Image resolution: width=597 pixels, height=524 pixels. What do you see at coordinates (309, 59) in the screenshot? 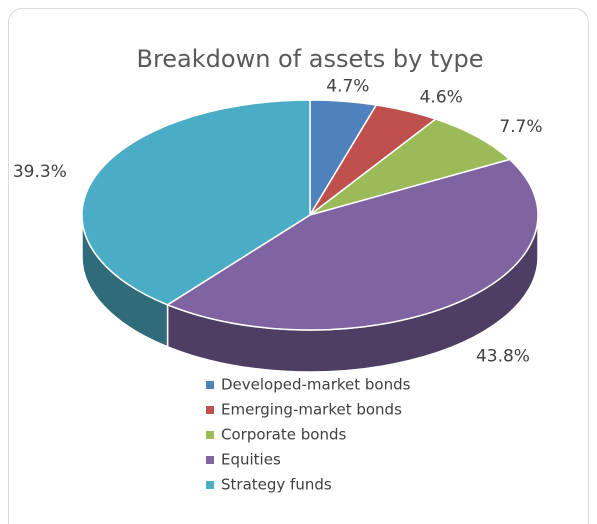
I see `chart-title: Breakdown of assets by type` at bounding box center [309, 59].